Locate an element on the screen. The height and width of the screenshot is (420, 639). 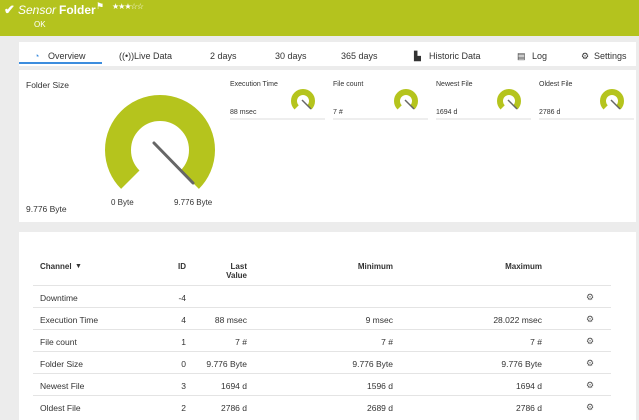
cell: File count is located at coordinates (58, 342).